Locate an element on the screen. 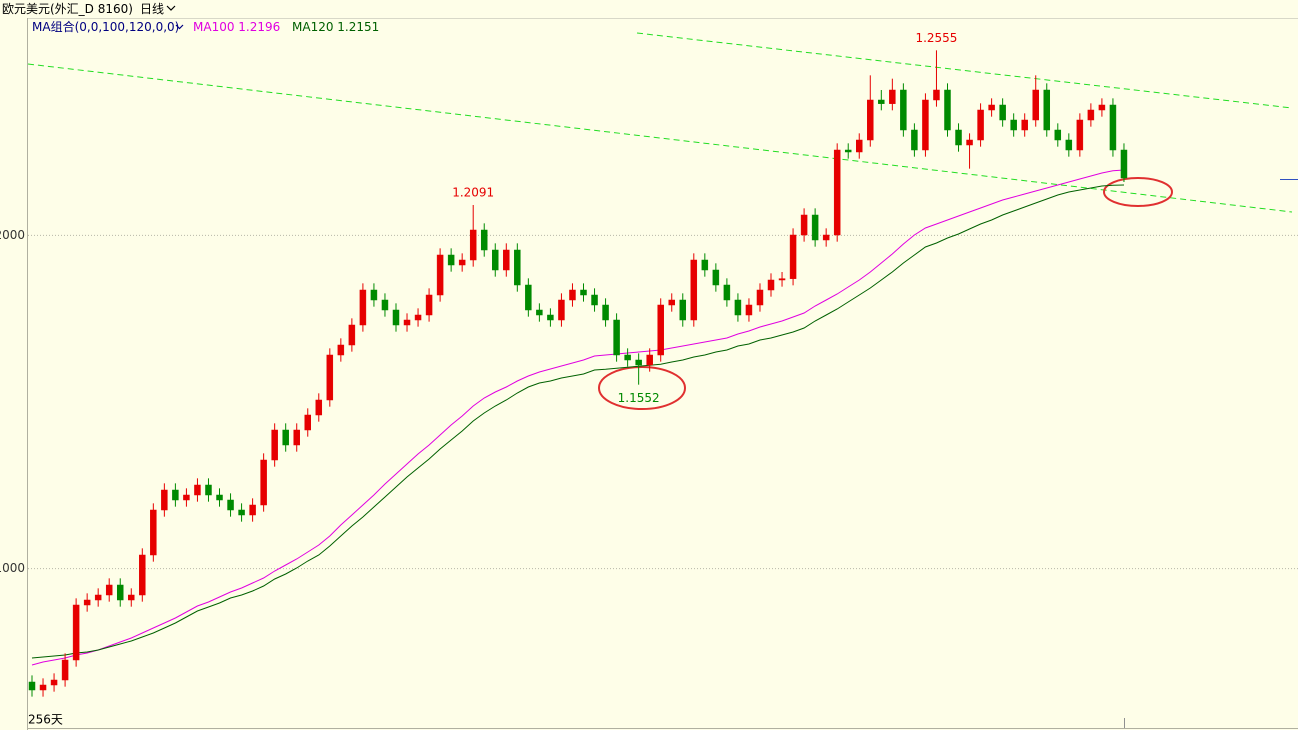 Image resolution: width=1298 pixels, height=730 pixels. legend-value: 1.2151 is located at coordinates (358, 27).